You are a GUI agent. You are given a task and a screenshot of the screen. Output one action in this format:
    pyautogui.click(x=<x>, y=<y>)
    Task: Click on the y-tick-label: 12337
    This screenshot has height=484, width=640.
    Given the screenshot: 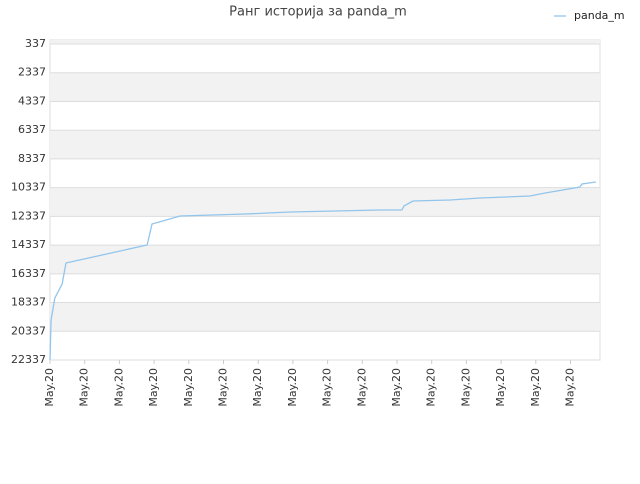 What is the action you would take?
    pyautogui.click(x=28, y=215)
    